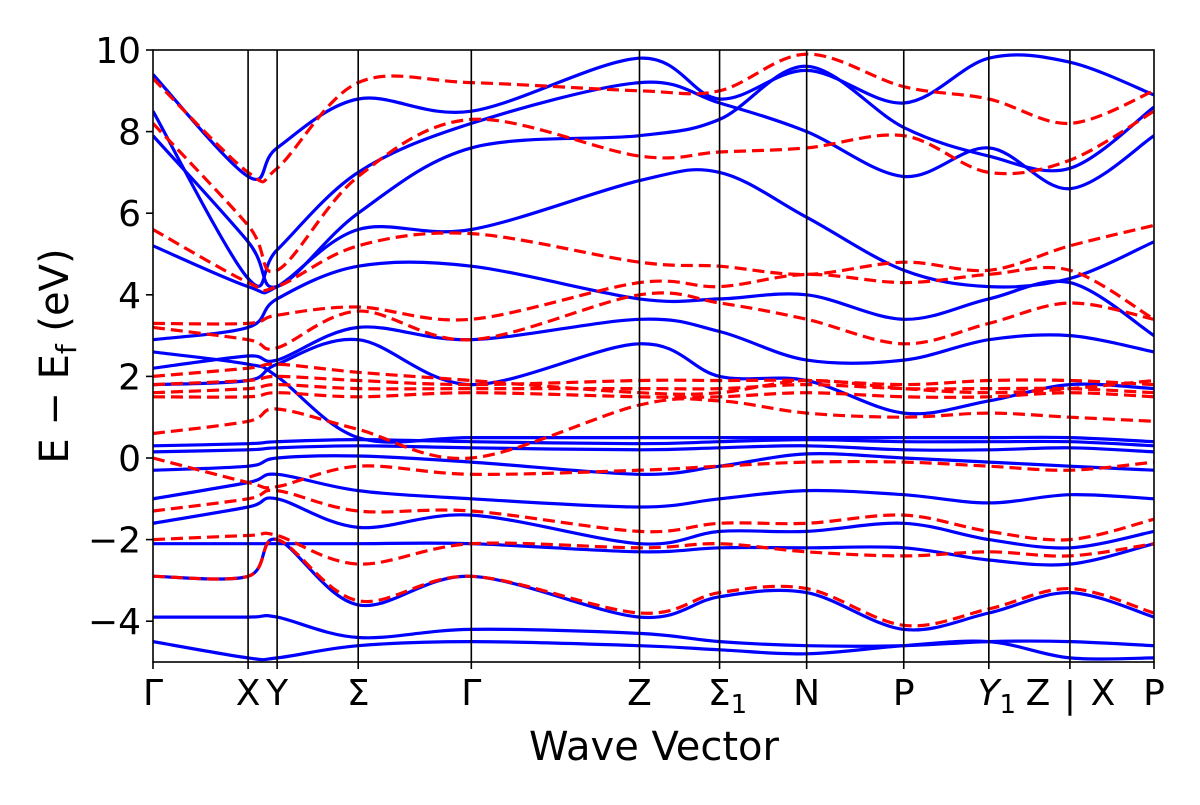 Image resolution: width=1200 pixels, height=805 pixels. I want to click on y-tick-label: 4, so click(129, 296).